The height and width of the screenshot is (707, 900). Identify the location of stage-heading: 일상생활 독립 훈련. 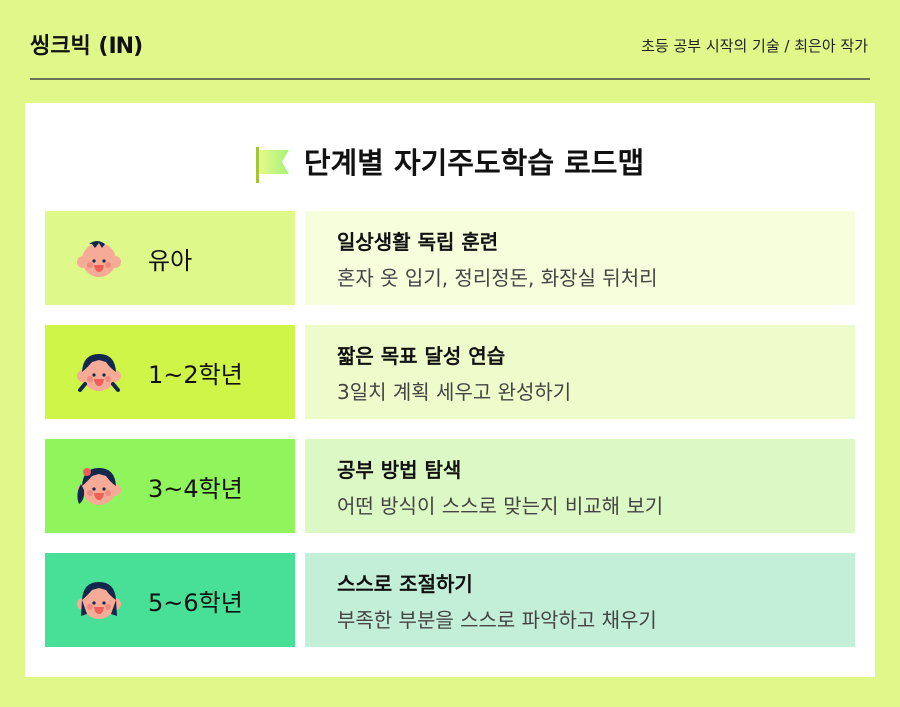
(418, 242).